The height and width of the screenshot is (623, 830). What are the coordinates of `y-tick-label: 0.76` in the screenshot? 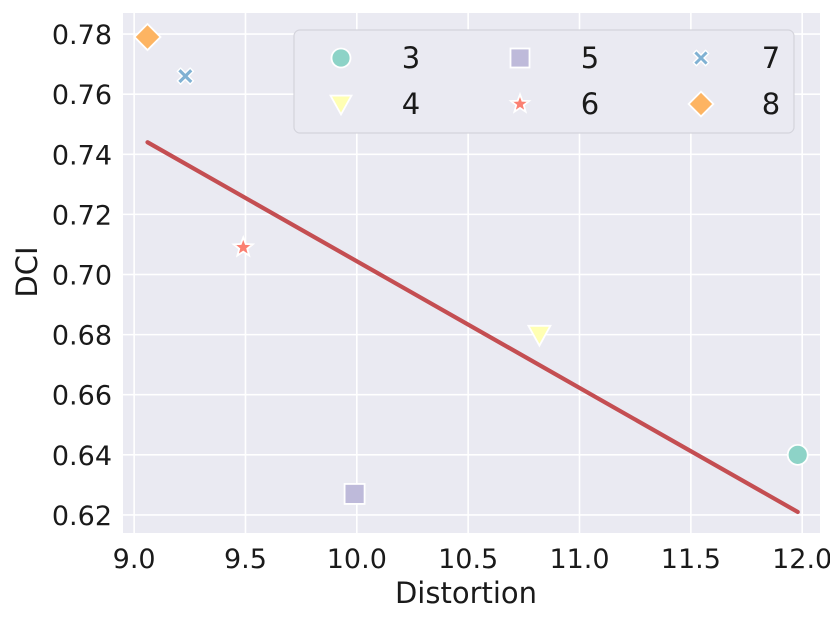 It's located at (82, 95).